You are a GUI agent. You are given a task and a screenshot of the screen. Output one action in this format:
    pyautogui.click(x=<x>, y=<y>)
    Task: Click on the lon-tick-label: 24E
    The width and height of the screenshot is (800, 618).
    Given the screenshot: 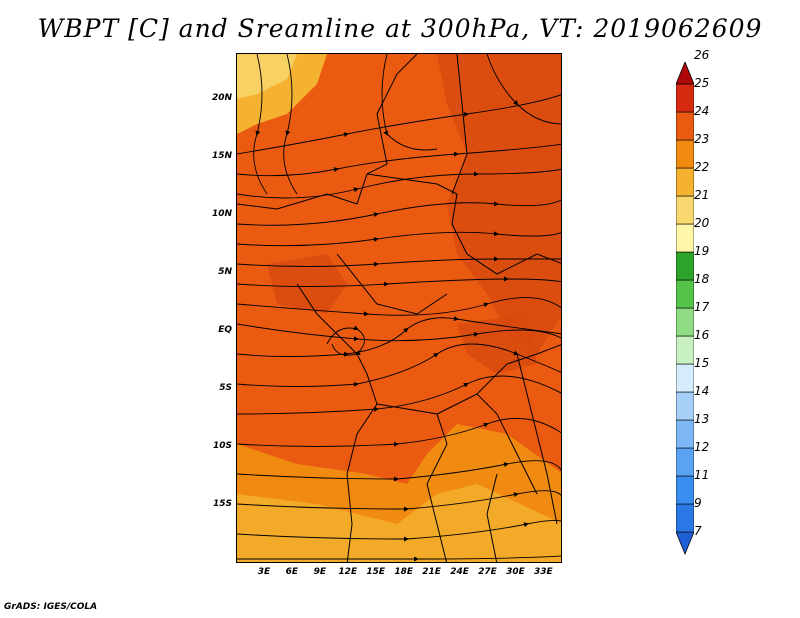 What is the action you would take?
    pyautogui.click(x=459, y=572)
    